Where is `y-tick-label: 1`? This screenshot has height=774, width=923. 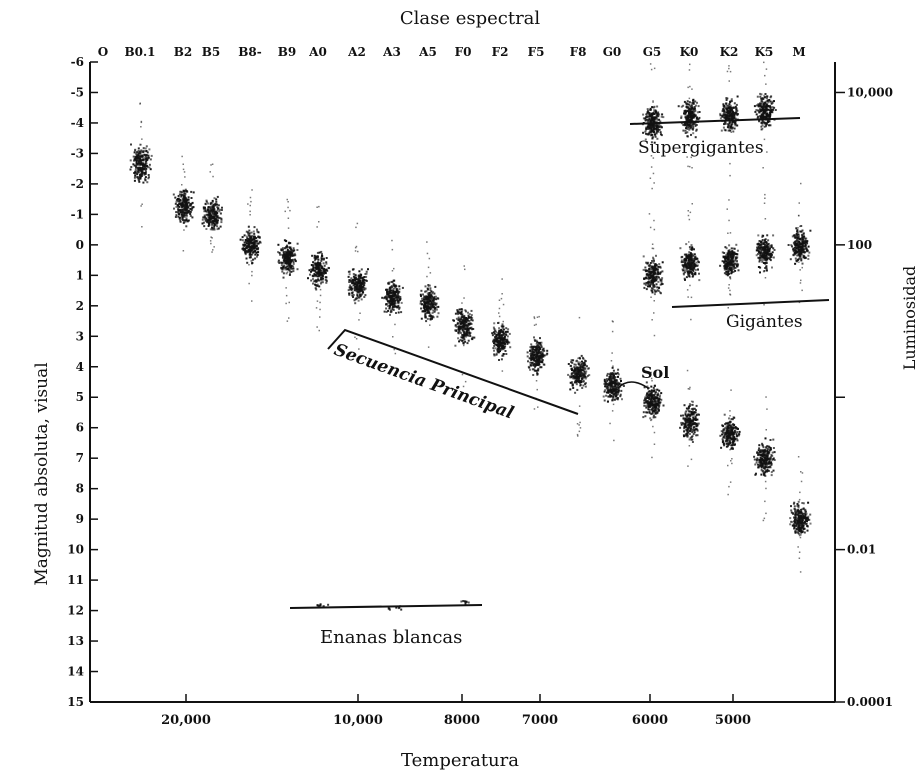 y-tick-label: 1 is located at coordinates (80, 275).